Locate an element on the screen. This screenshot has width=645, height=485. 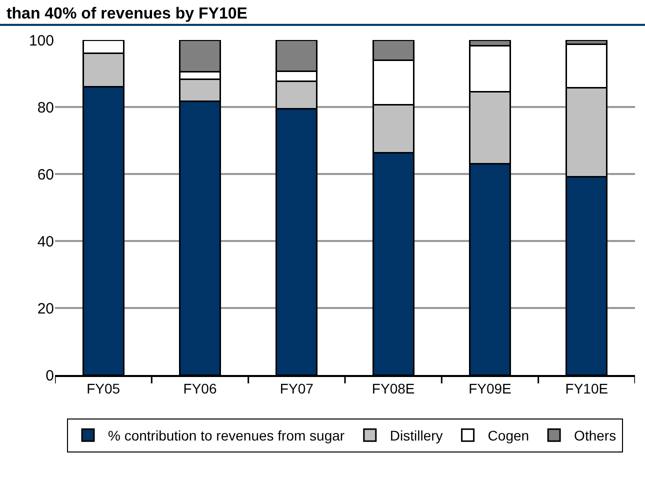
y-tick-label: 100 is located at coordinates (41, 41).